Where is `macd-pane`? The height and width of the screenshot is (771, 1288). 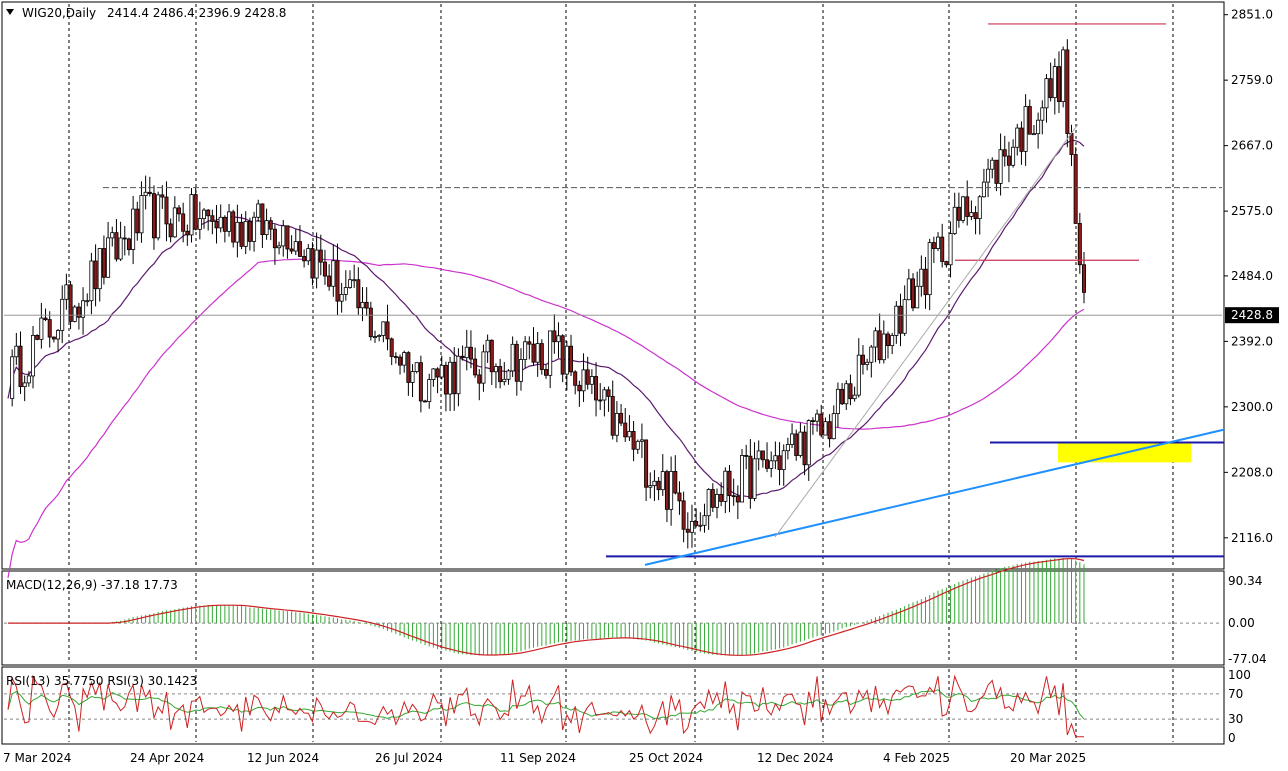 macd-pane is located at coordinates (613, 618).